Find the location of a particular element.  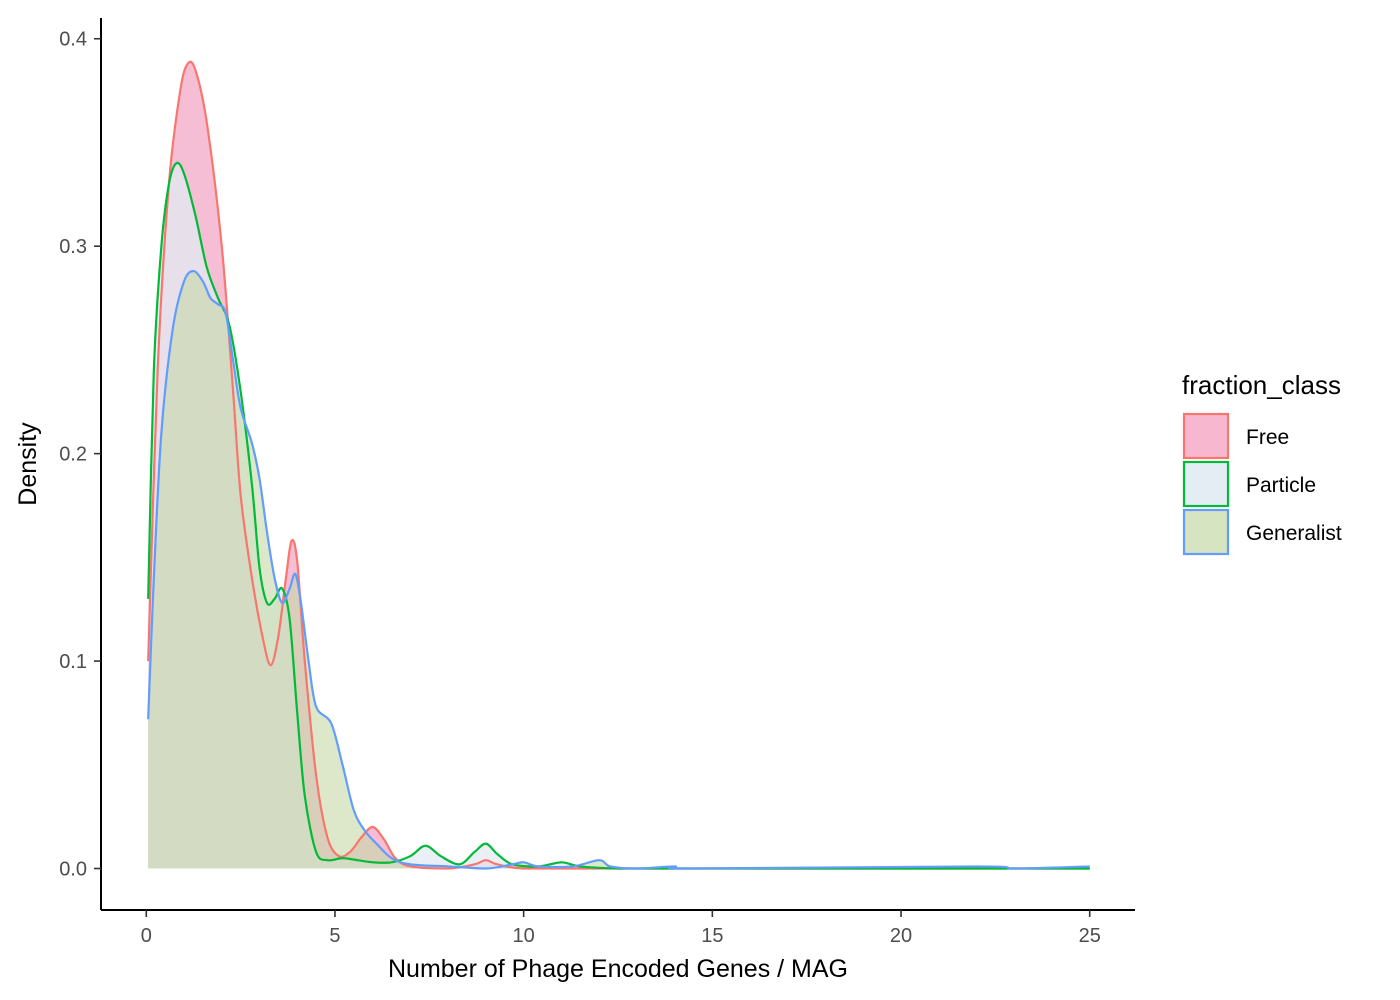

x-axis-ticks: 0 5 10 15 20 25 is located at coordinates (621, 928).